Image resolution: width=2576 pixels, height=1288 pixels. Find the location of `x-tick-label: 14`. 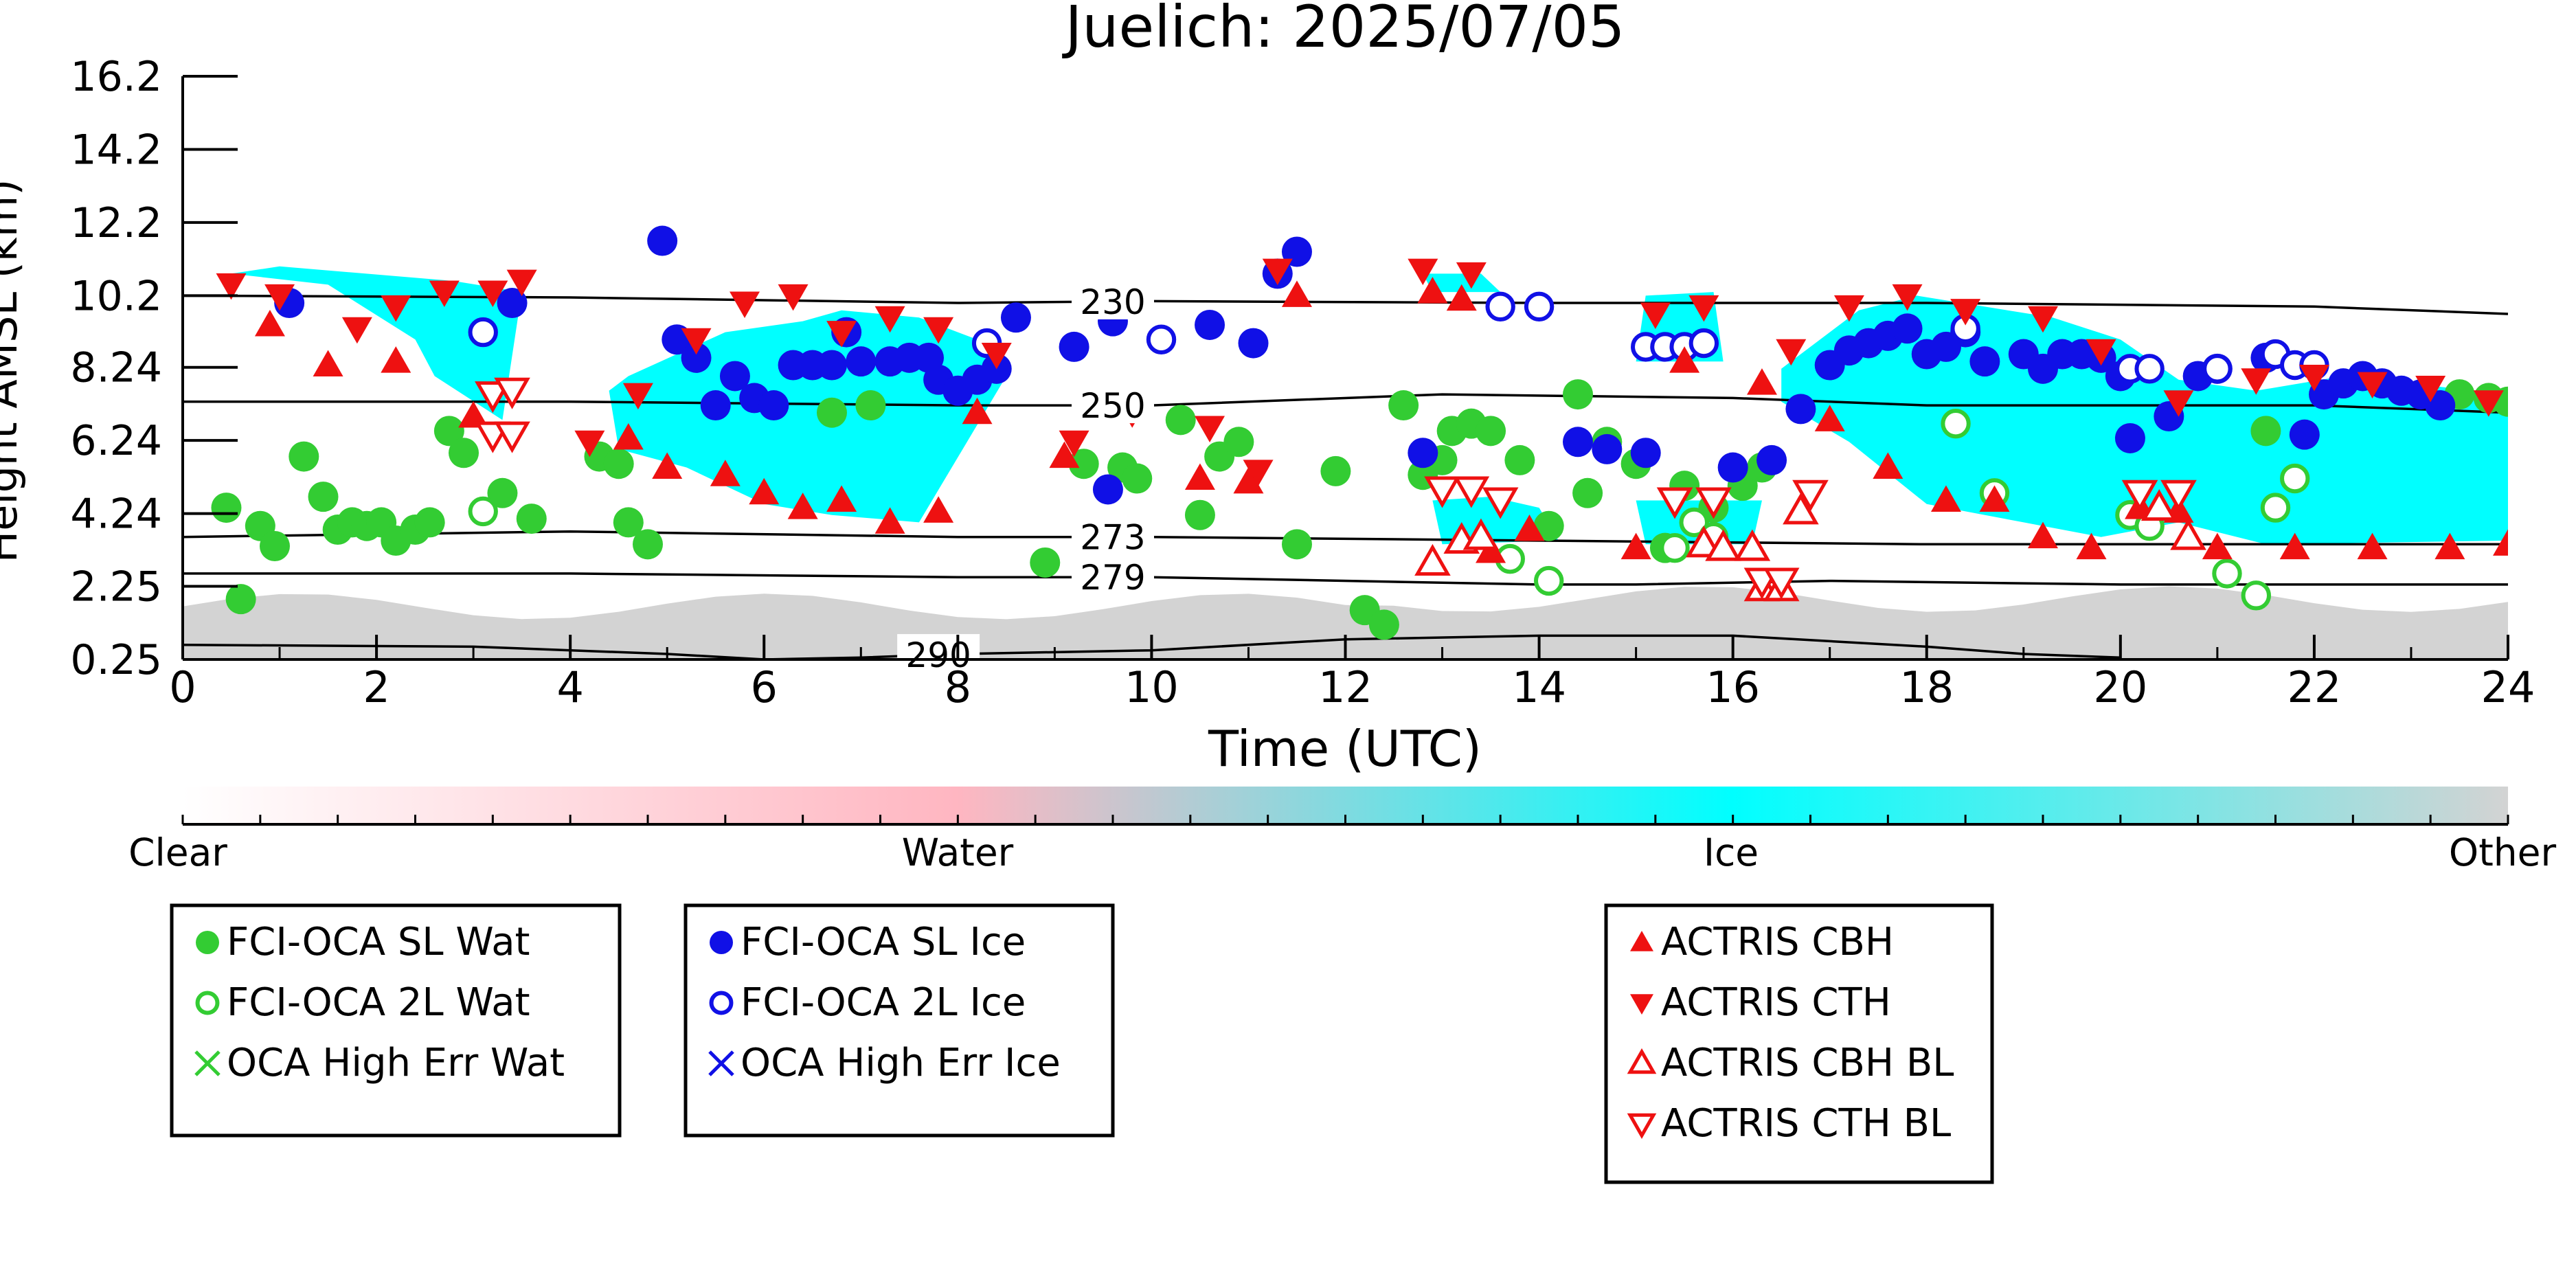

x-tick-label: 14 is located at coordinates (1539, 687).